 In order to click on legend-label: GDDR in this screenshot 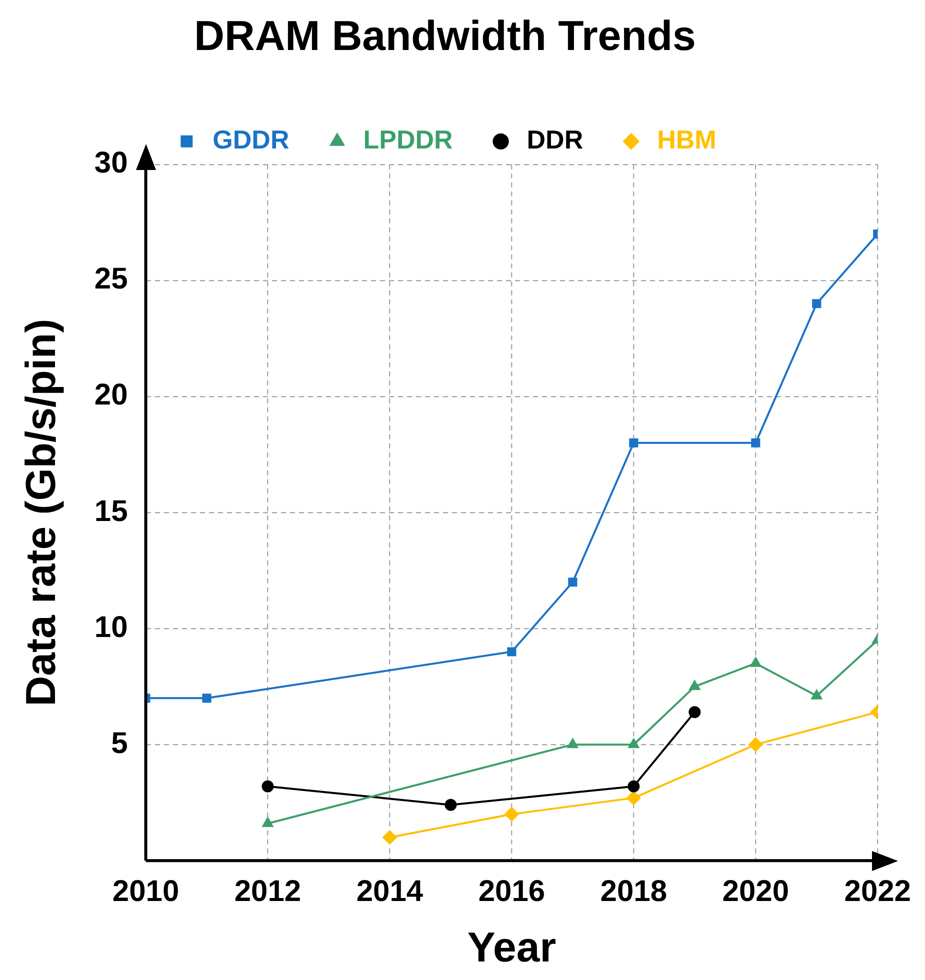, I will do `click(251, 139)`.